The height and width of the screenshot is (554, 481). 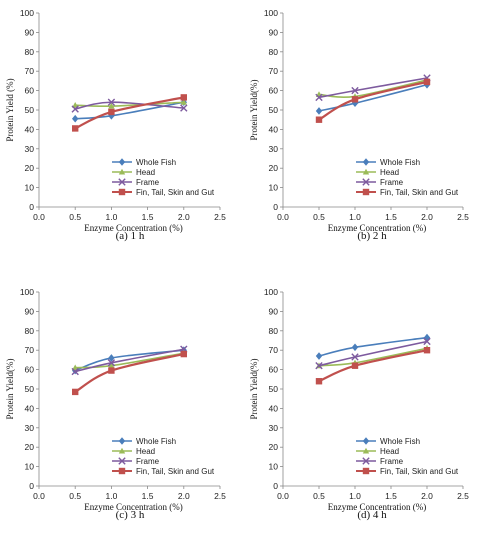 I want to click on x-tick-label: 2.0, so click(x=184, y=217).